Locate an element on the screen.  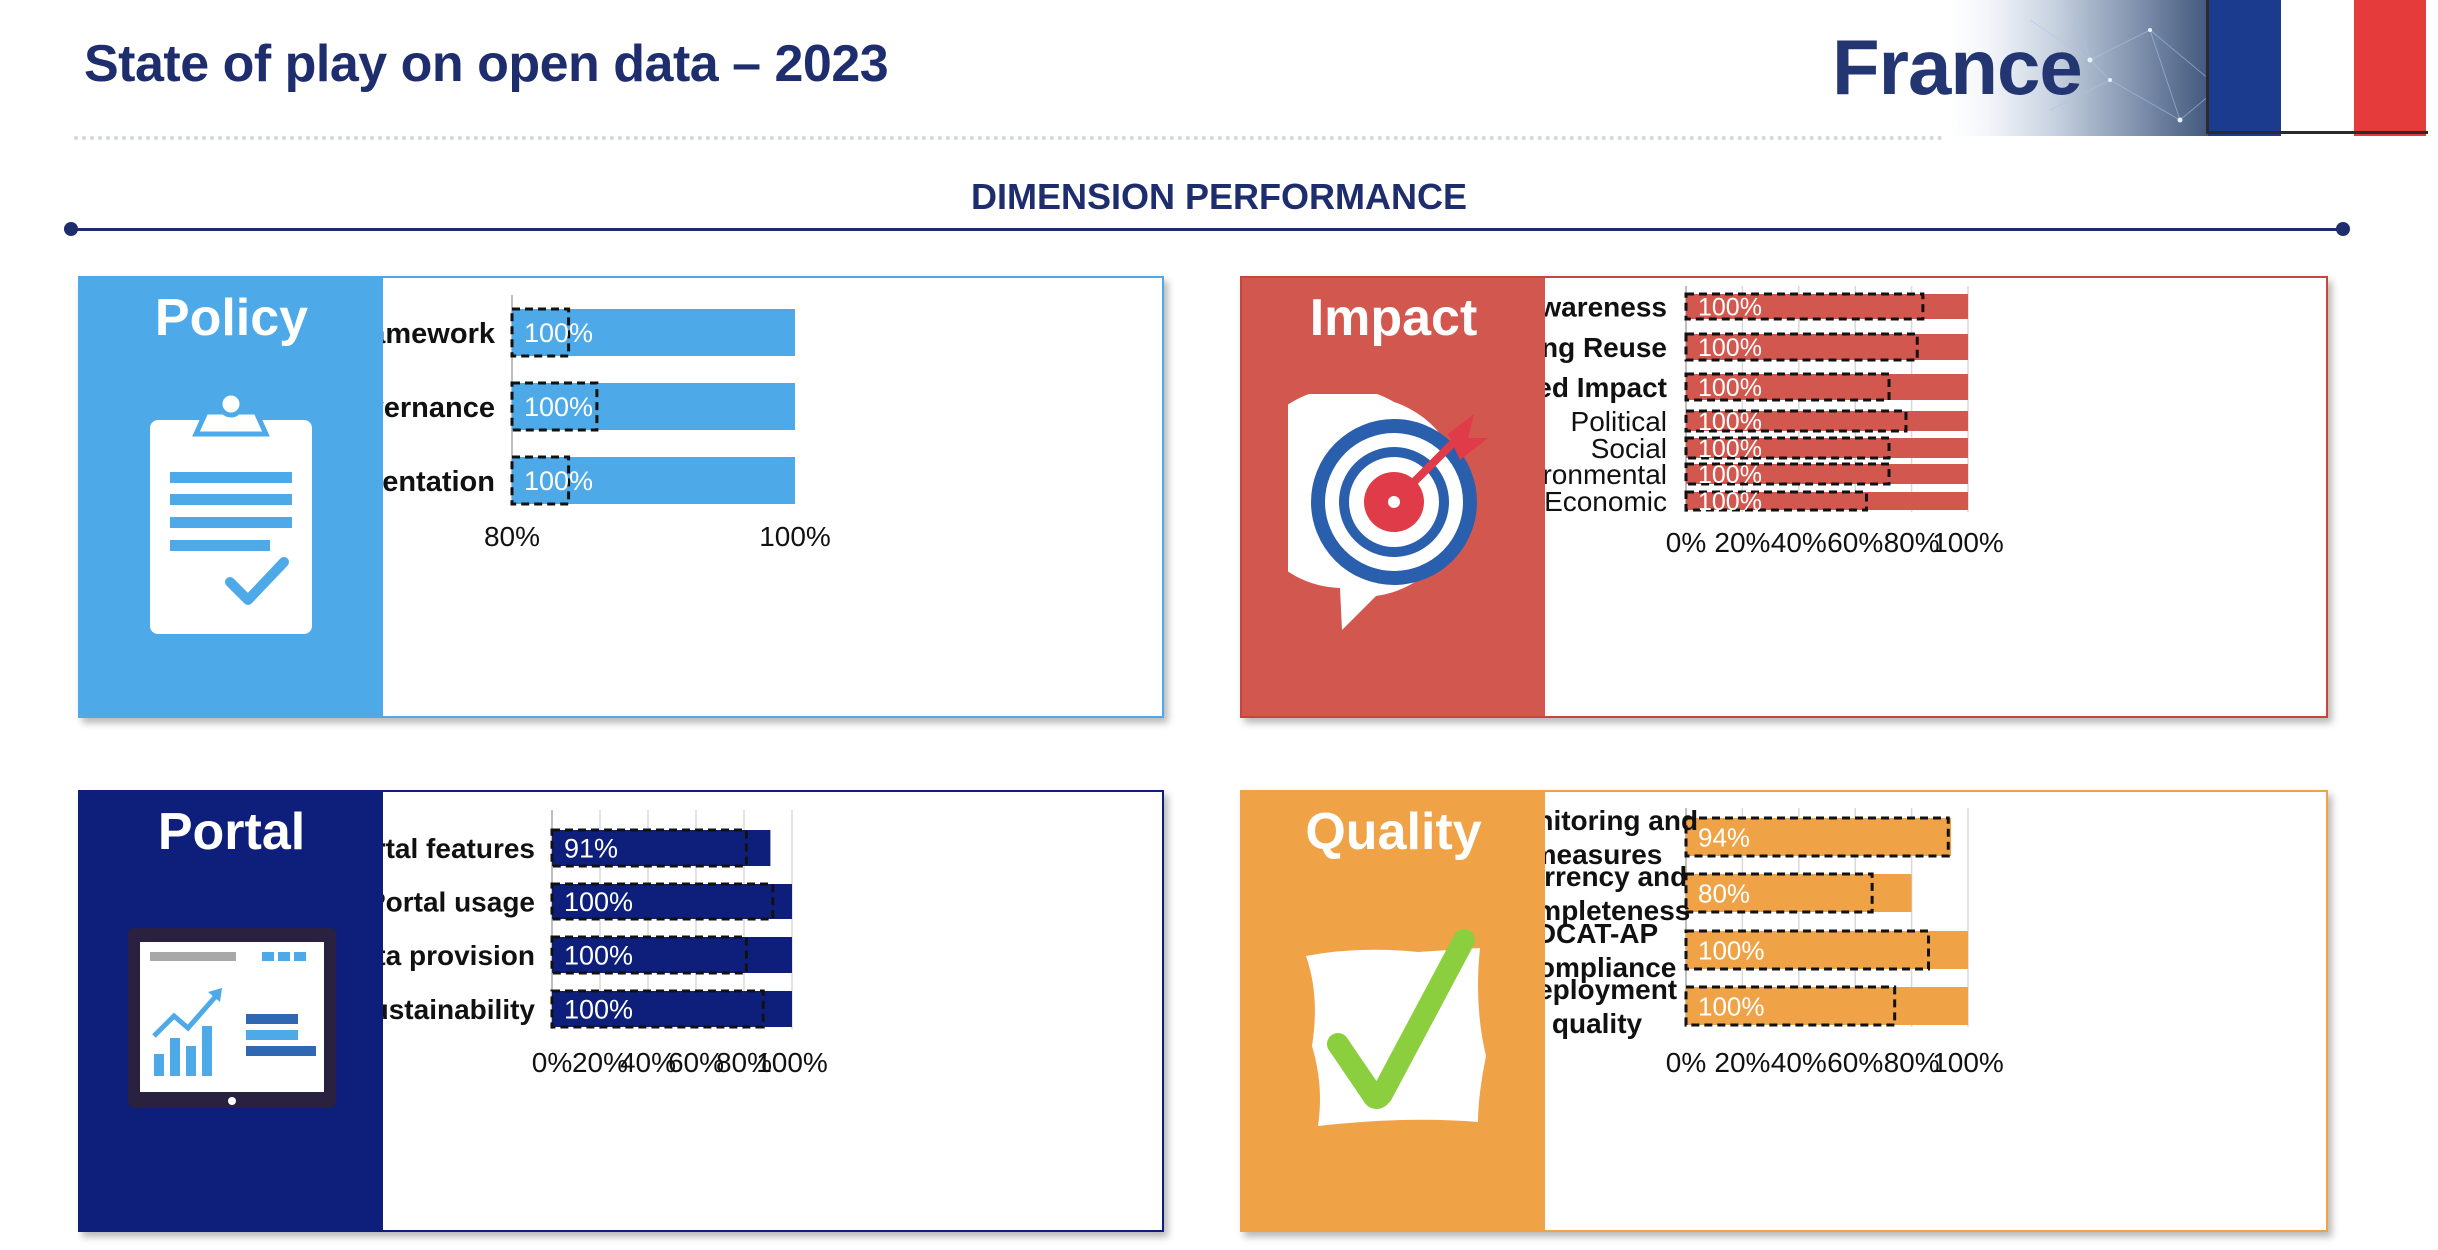
quality-tick-label: 80% is located at coordinates (1912, 1062).